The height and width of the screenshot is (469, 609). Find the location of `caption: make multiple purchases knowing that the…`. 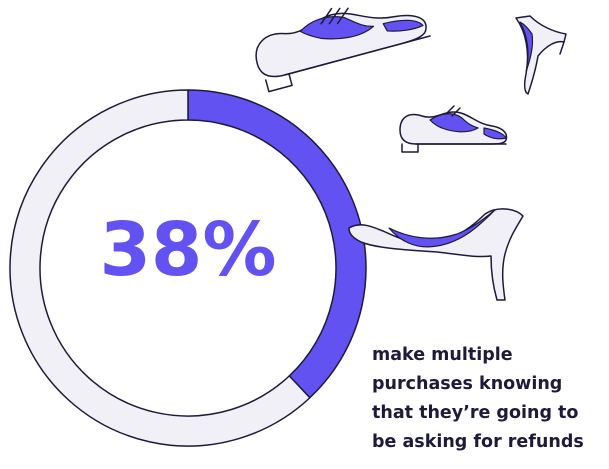

caption: make multiple purchases knowing that the… is located at coordinates (488, 399).